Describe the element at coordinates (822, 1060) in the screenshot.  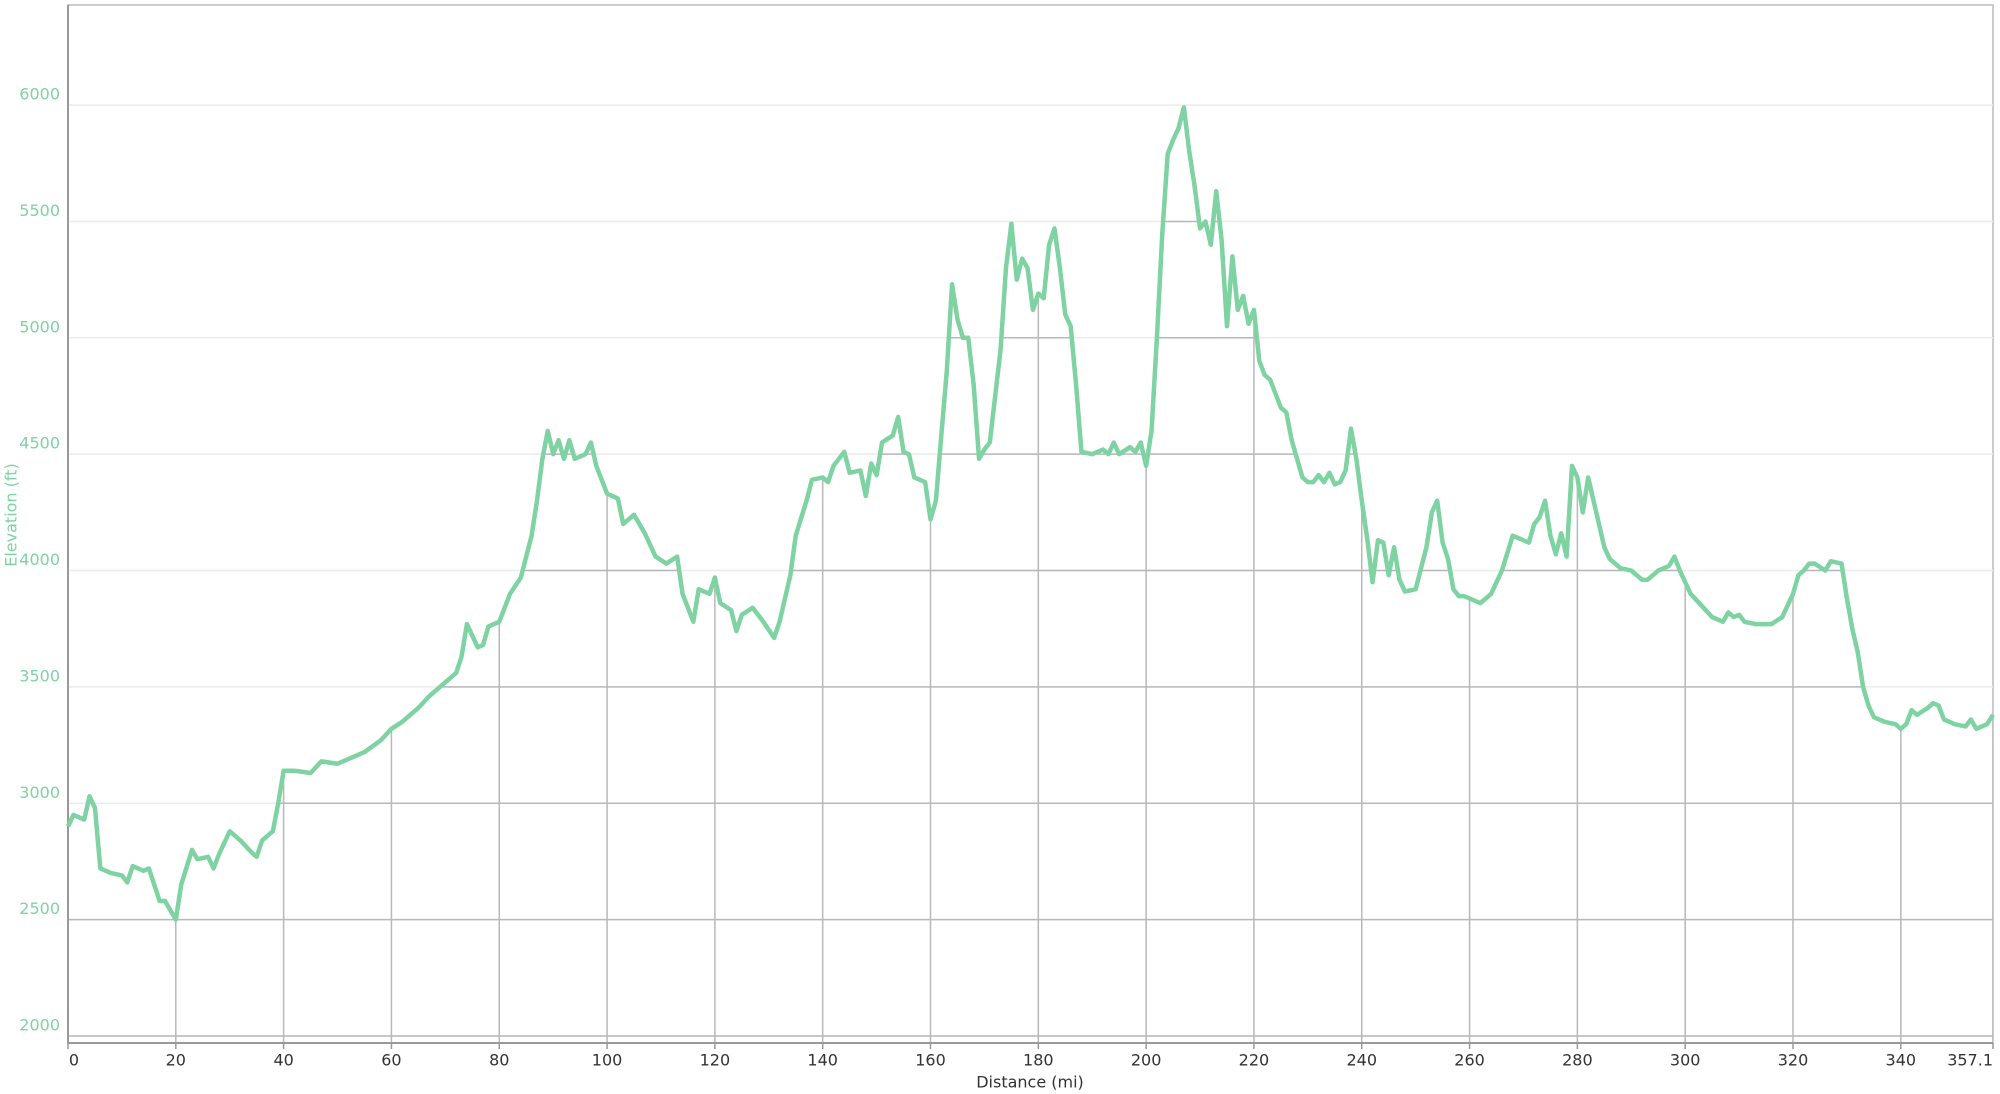
I see `x-tick-label: 140` at that location.